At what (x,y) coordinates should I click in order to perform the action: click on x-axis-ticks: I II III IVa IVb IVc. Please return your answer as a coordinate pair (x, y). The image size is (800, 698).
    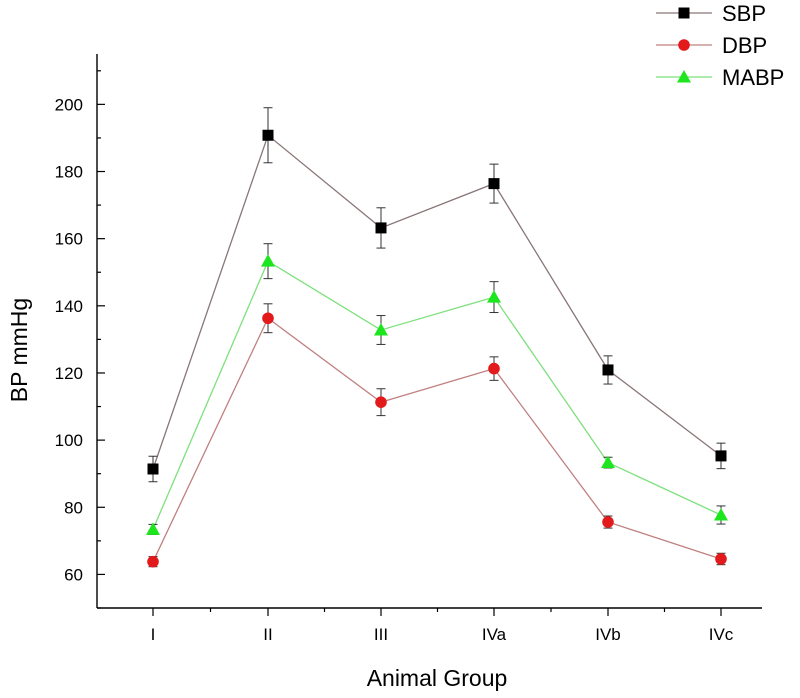
    Looking at the image, I should click on (442, 626).